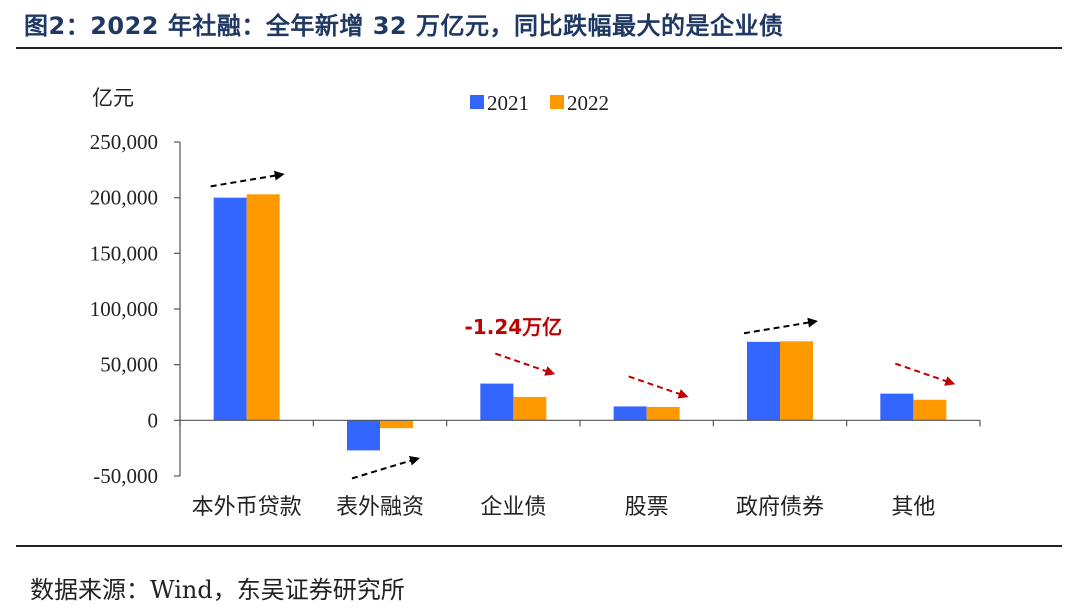  I want to click on y-tick-label: 250,000, so click(124, 142).